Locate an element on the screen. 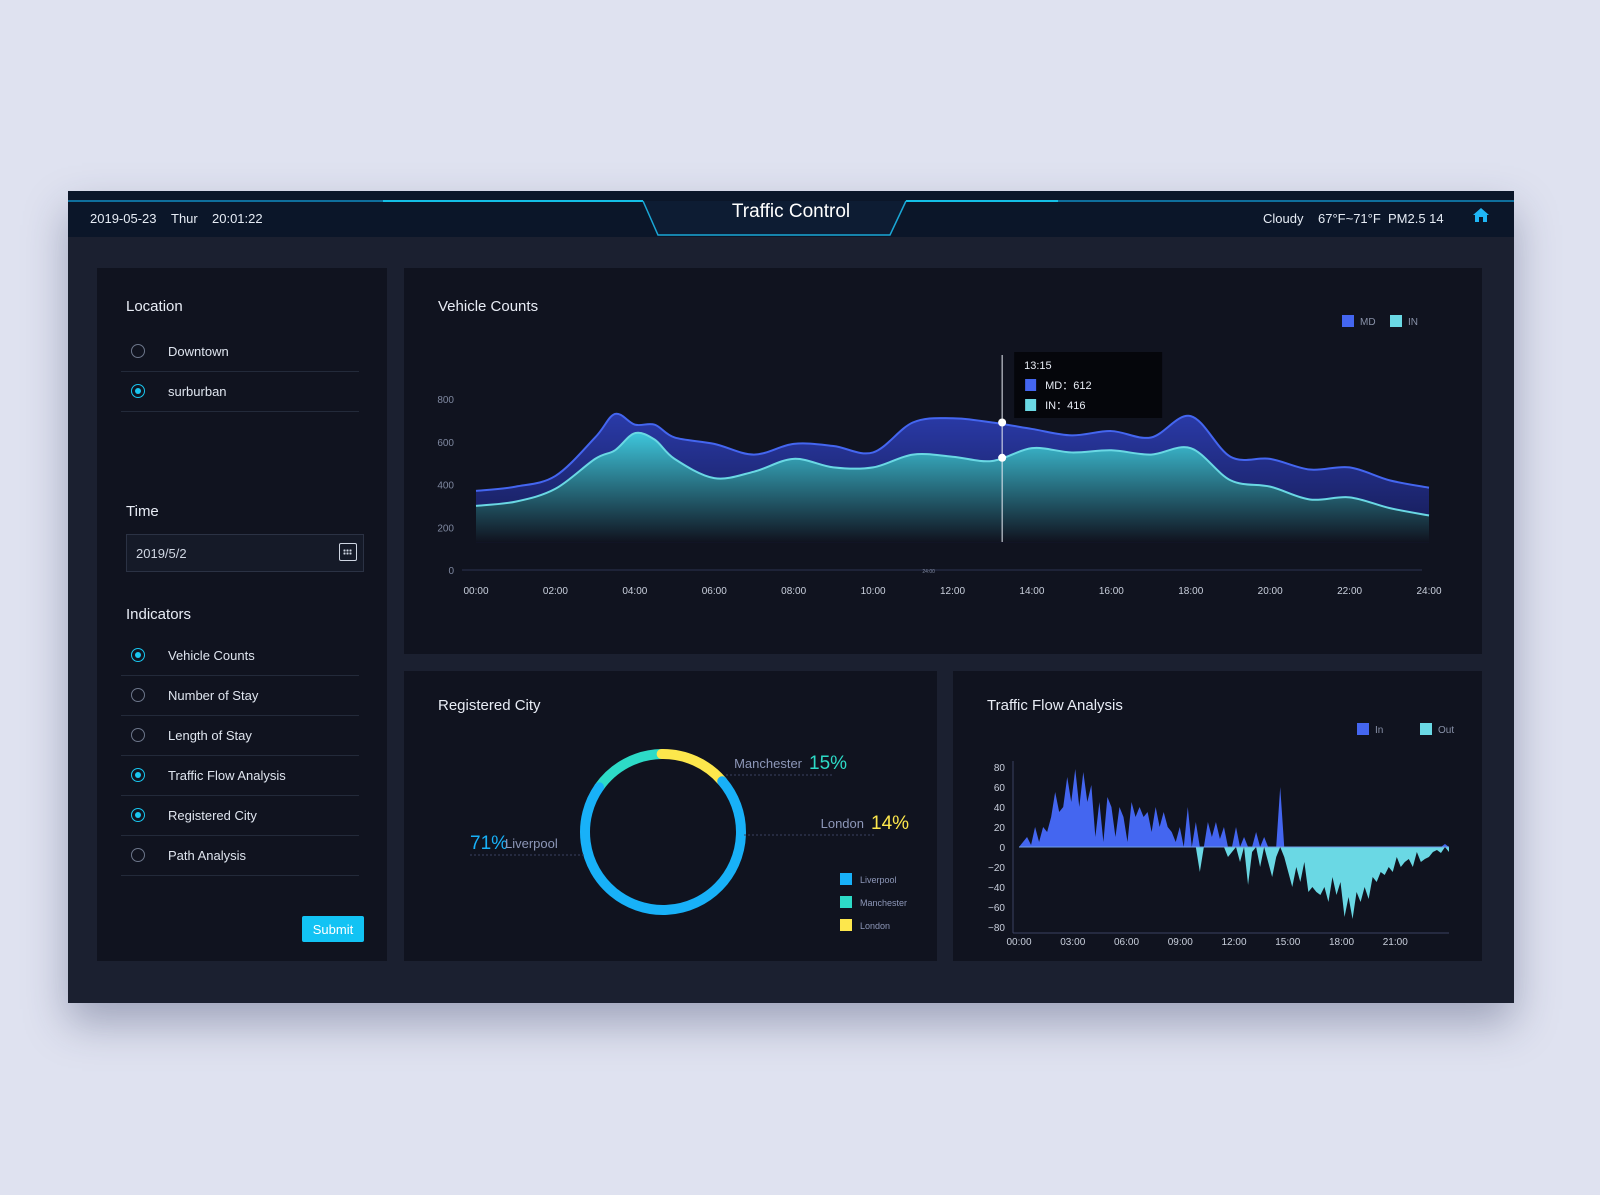  label-manchester: Manchester is located at coordinates (768, 763).